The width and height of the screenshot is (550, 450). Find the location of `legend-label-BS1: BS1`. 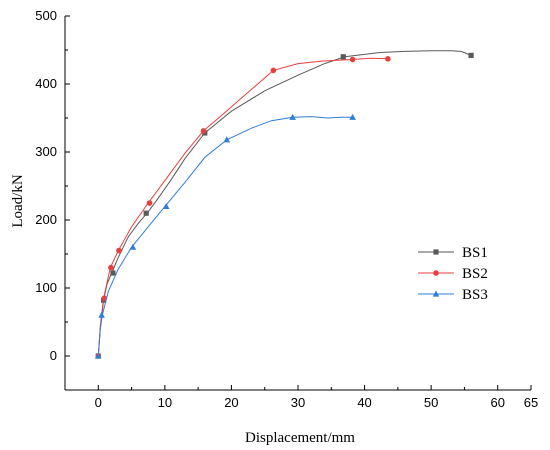

legend-label-BS1: BS1 is located at coordinates (475, 253).